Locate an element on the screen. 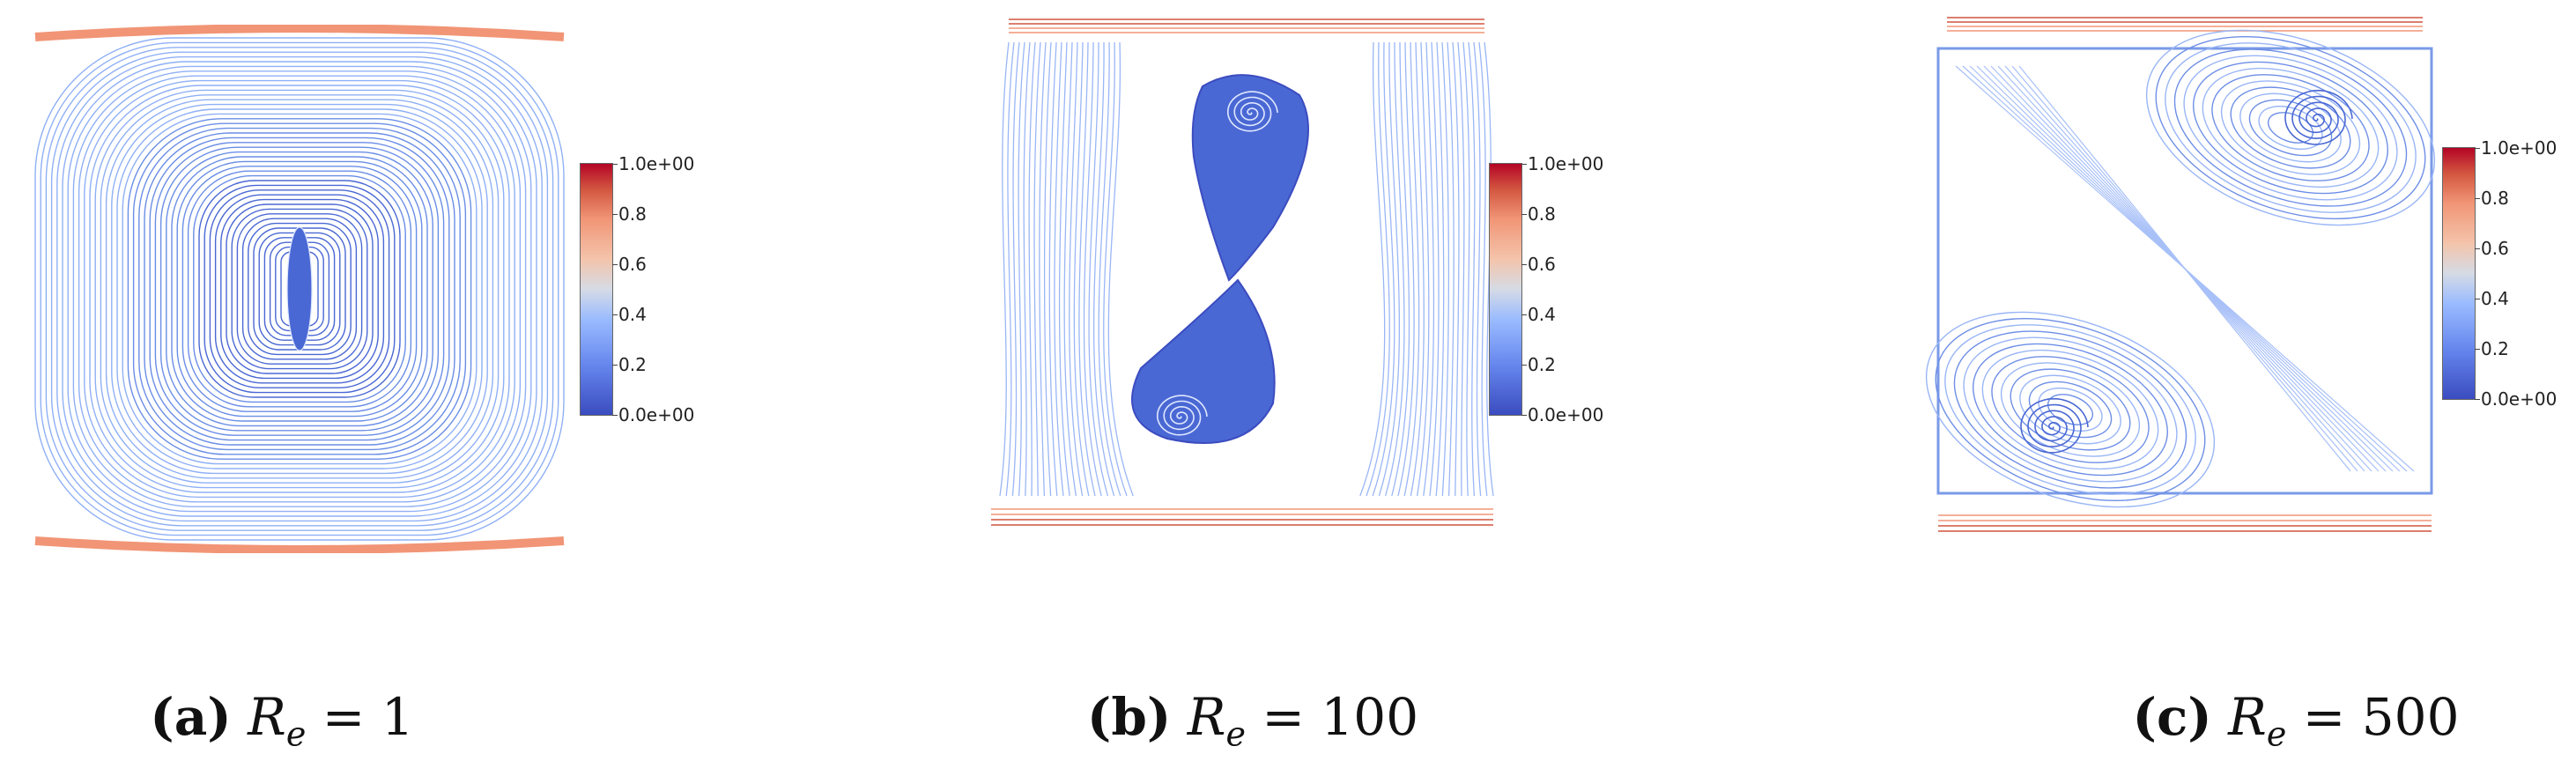  colorbar-tick-label: 0.4 is located at coordinates (2495, 298).